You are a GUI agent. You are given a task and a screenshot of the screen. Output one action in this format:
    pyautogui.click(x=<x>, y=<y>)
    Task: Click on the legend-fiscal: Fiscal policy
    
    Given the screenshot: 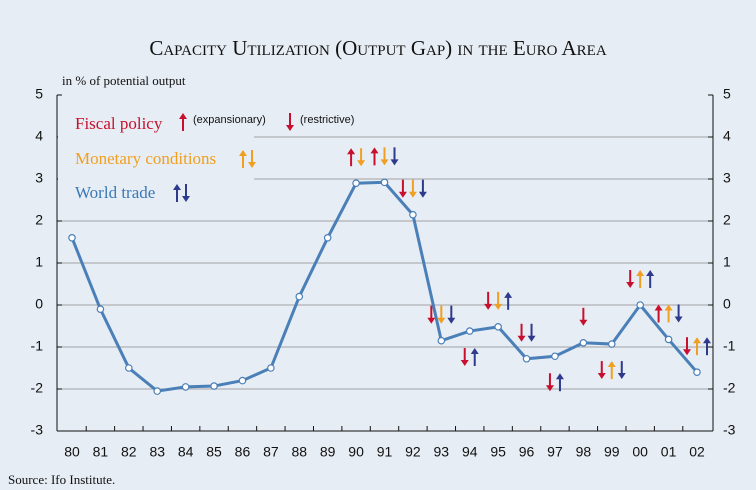 What is the action you would take?
    pyautogui.click(x=119, y=123)
    